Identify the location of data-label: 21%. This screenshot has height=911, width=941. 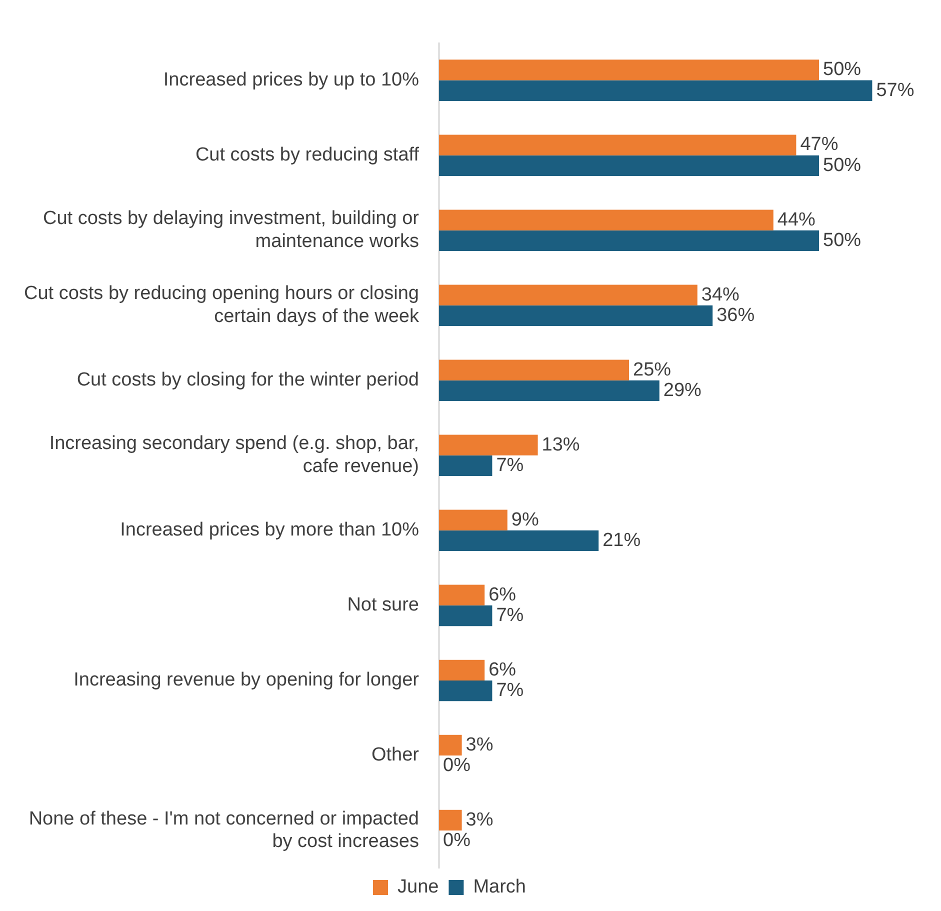
(621, 540).